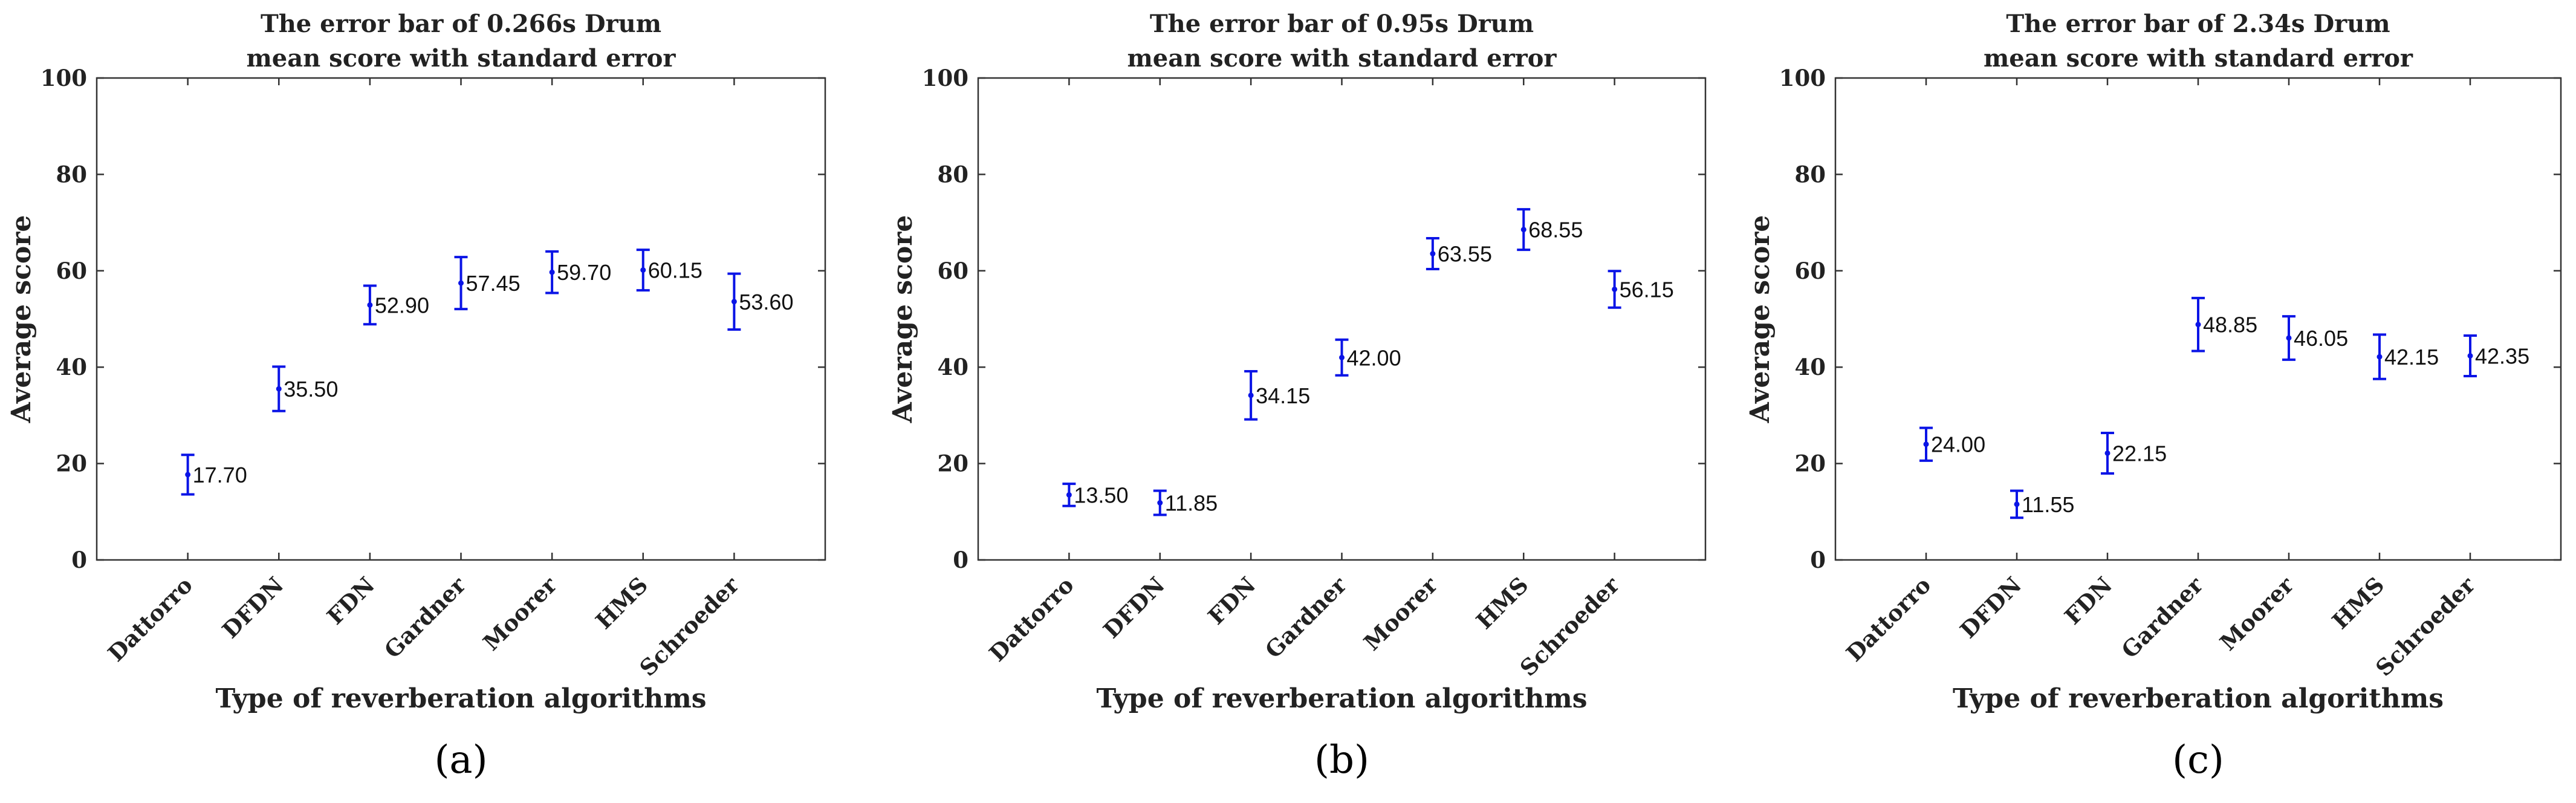 This screenshot has width=2576, height=803. Describe the element at coordinates (1101, 495) in the screenshot. I see `data-label-dattorro: 13.50` at that location.